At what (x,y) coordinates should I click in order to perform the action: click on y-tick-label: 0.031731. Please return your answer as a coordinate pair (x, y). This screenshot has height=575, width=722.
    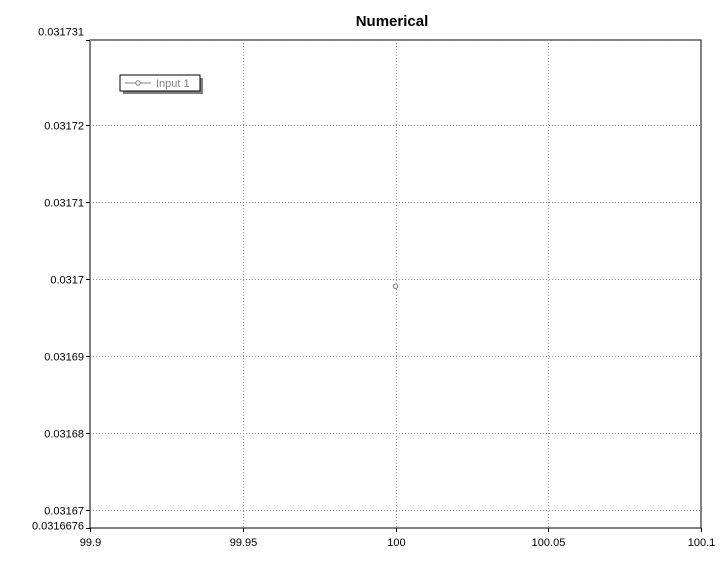
    Looking at the image, I should click on (61, 33).